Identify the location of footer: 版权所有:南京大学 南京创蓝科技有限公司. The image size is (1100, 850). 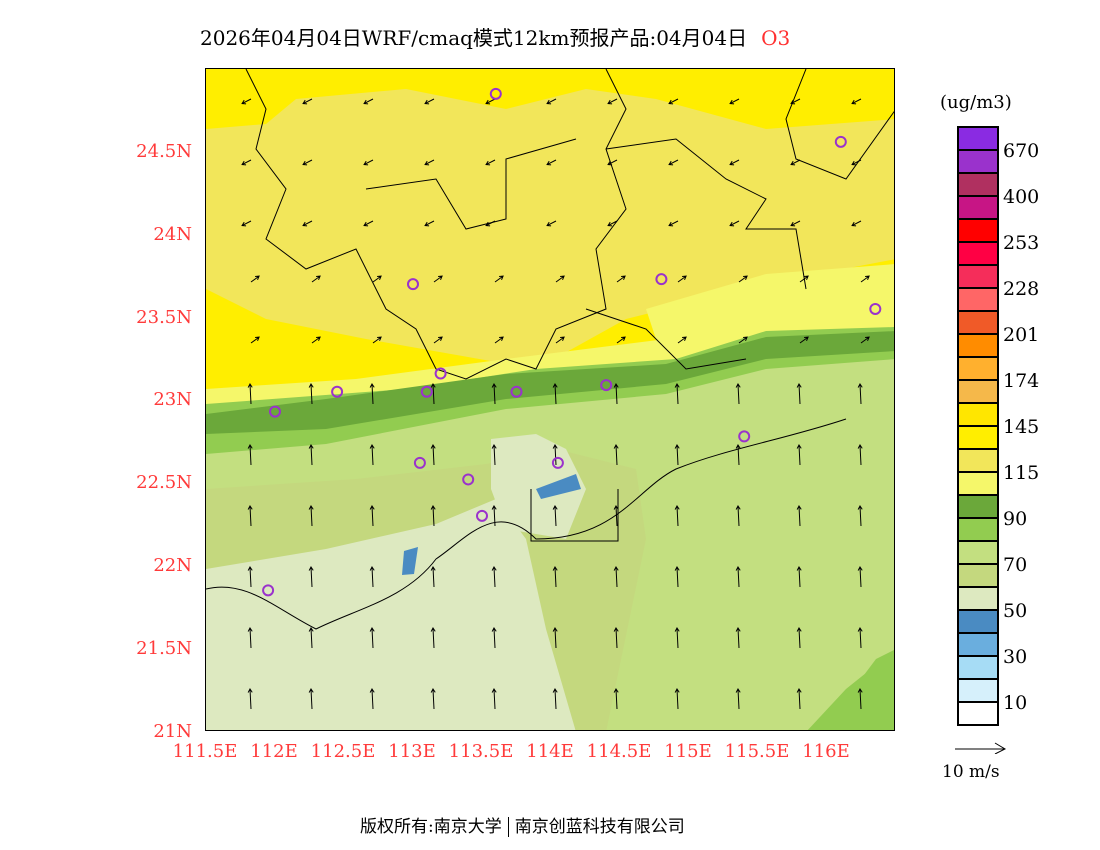
(525, 824).